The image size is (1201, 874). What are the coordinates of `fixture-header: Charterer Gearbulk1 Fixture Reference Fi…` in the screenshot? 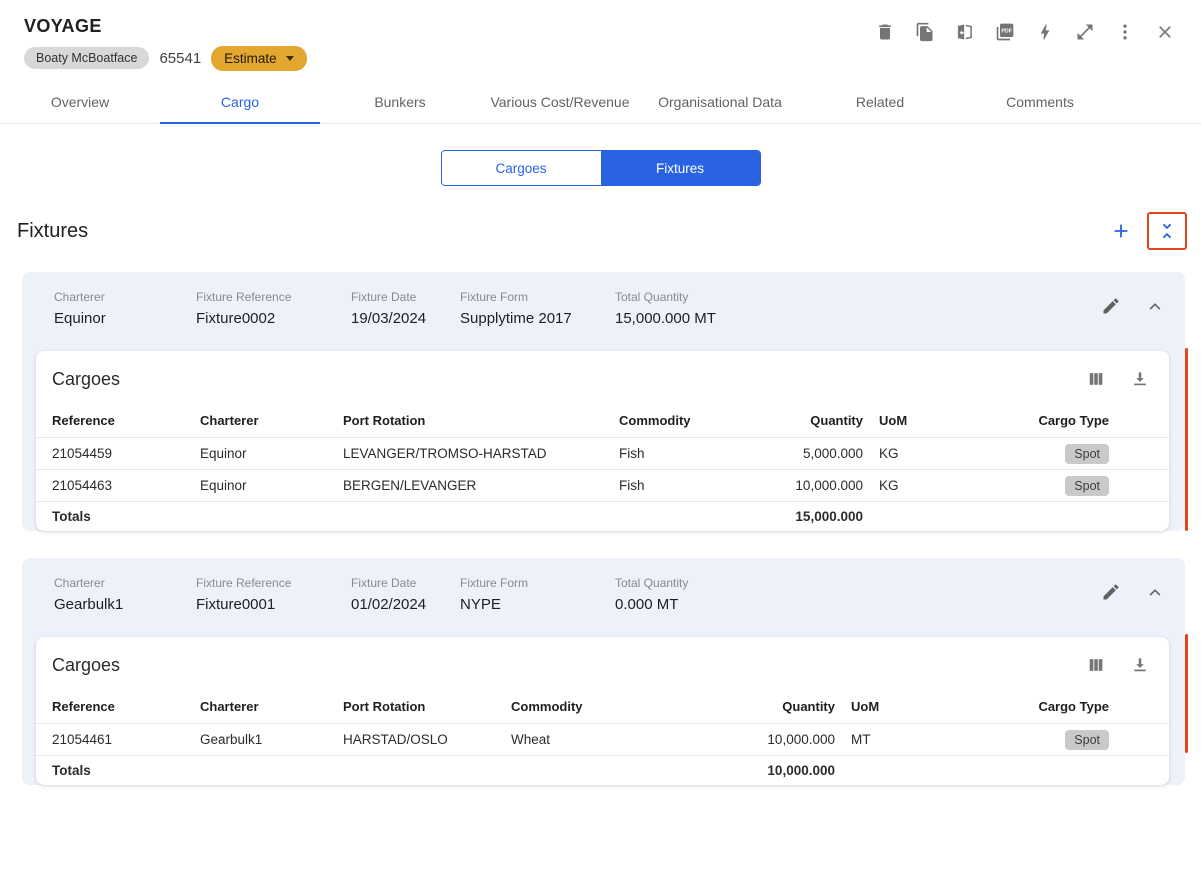 It's located at (603, 592).